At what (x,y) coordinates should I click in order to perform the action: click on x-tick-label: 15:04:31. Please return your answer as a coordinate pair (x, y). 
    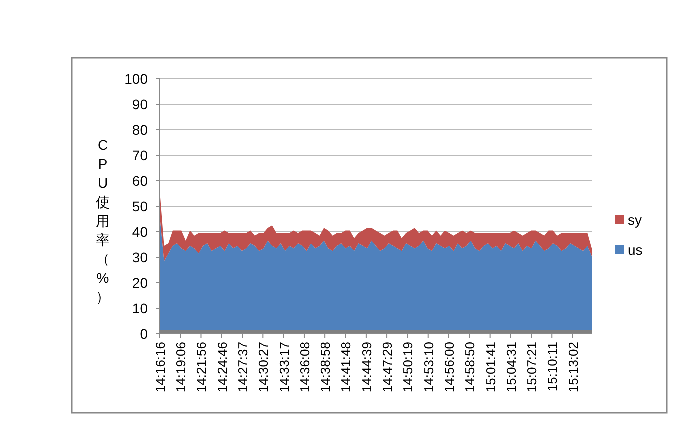
    Looking at the image, I should click on (511, 367).